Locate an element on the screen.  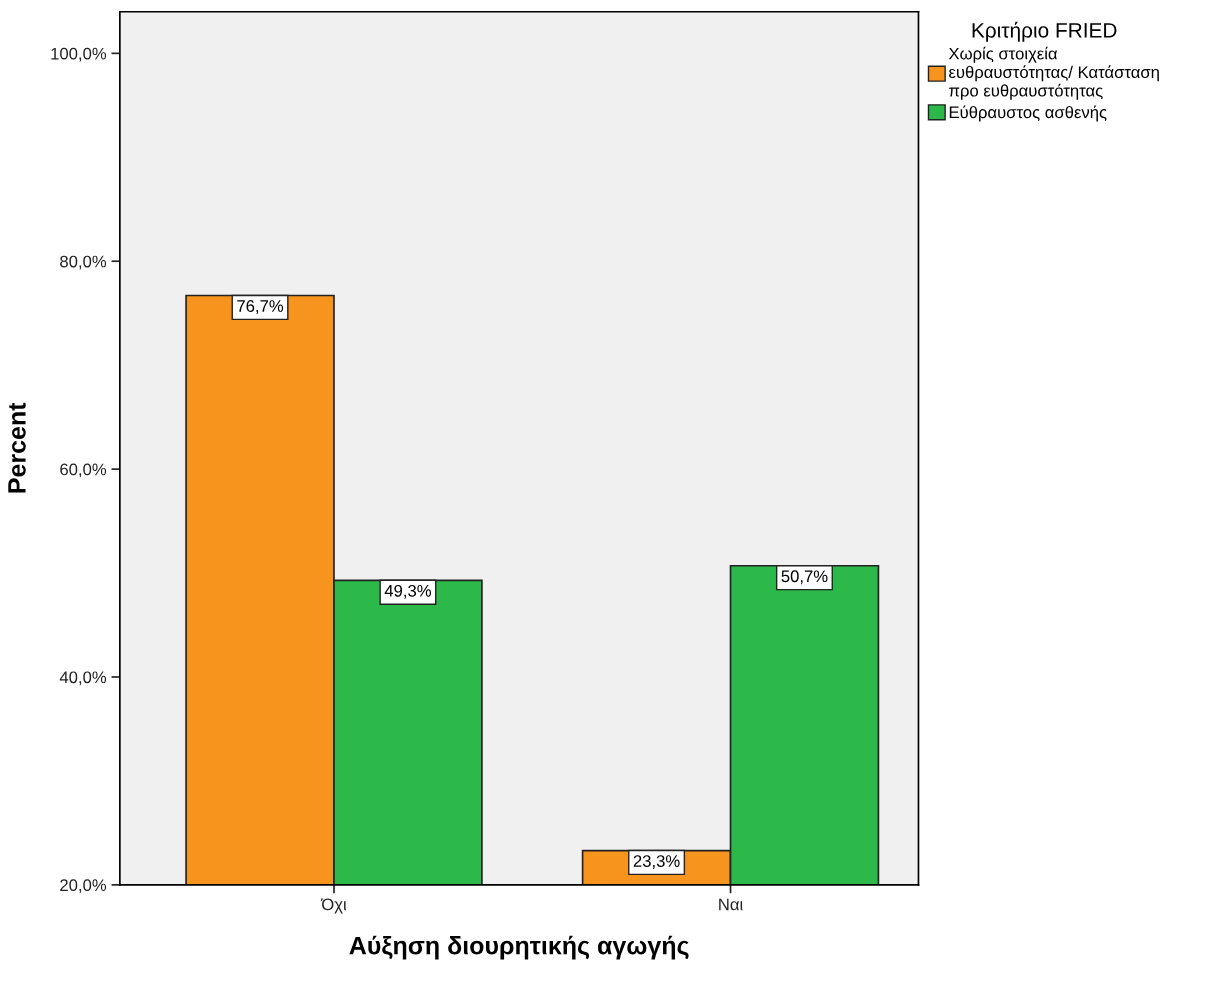
y-tick-label: 40,0% is located at coordinates (83, 678).